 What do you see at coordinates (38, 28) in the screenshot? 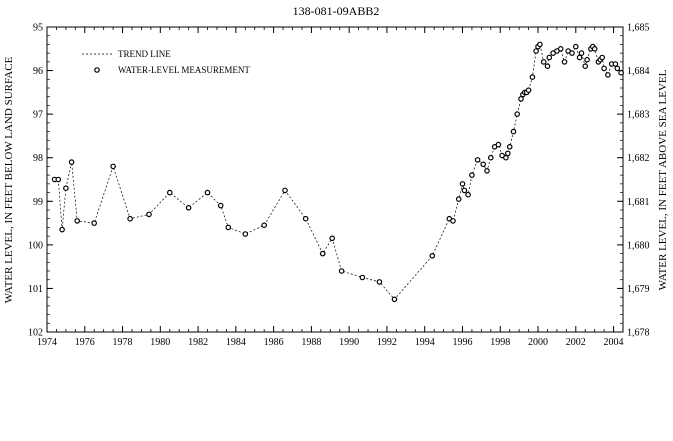
I see `y-left-tick-label: 95` at bounding box center [38, 28].